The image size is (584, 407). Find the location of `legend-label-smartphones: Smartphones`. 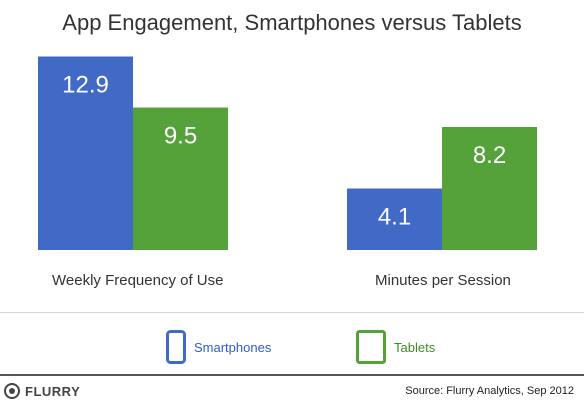

legend-label-smartphones: Smartphones is located at coordinates (233, 347).